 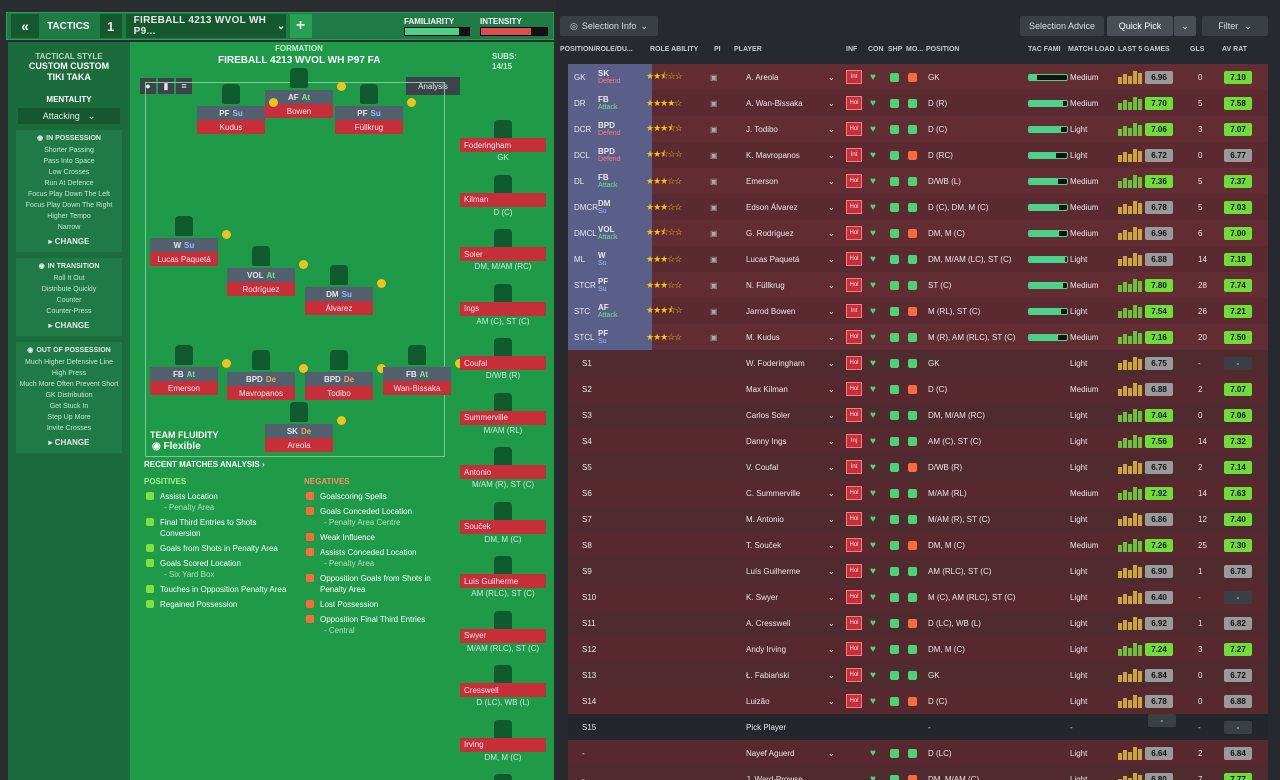 What do you see at coordinates (773, 155) in the screenshot?
I see `player-name: K. Mavropanos` at bounding box center [773, 155].